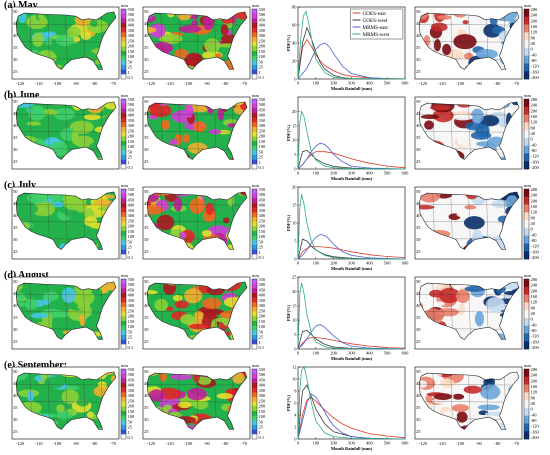 The image size is (550, 455). I want to click on colorbar-tick-label: -40, so click(534, 234).